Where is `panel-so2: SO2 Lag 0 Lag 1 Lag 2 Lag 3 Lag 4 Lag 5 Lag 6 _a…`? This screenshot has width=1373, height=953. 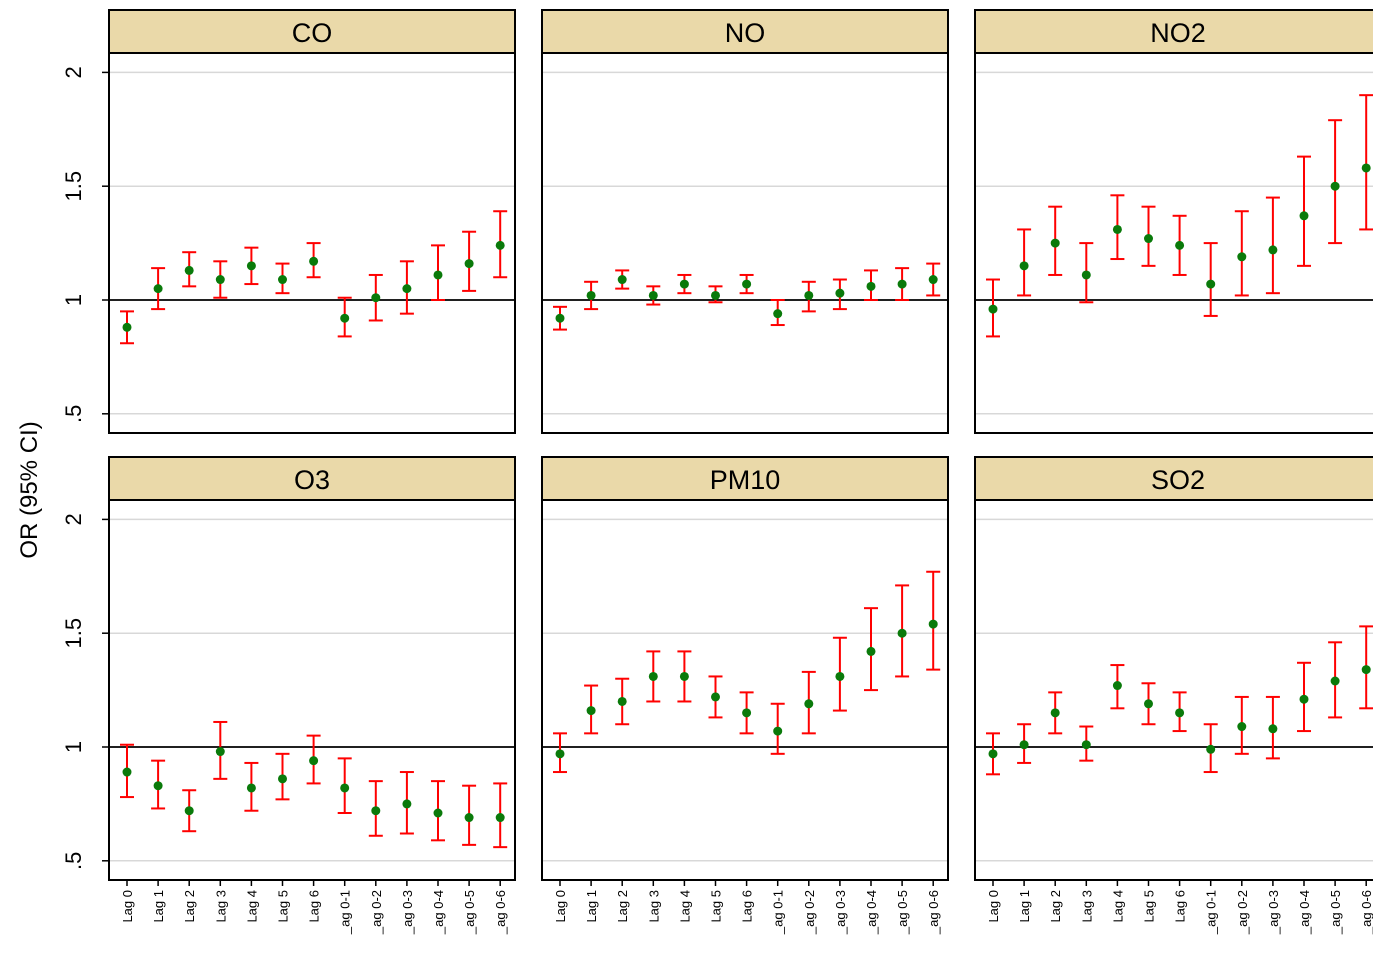 panel-so2: SO2 Lag 0 Lag 1 Lag 2 Lag 3 Lag 4 Lag 5 Lag 6 _a… is located at coordinates (1173, 695).